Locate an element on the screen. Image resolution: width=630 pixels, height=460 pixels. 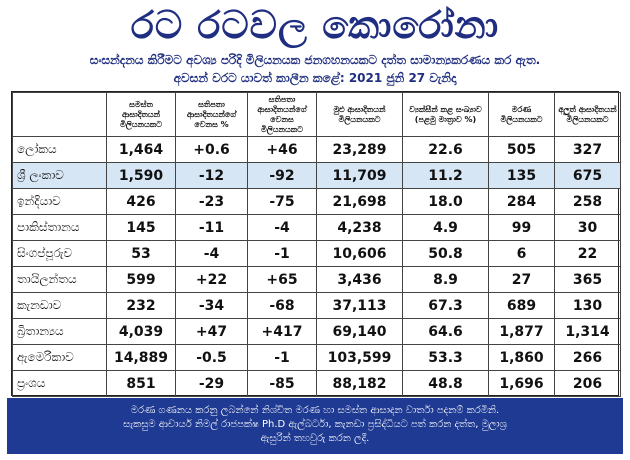
value-cell: 10,606 is located at coordinates (359, 253).